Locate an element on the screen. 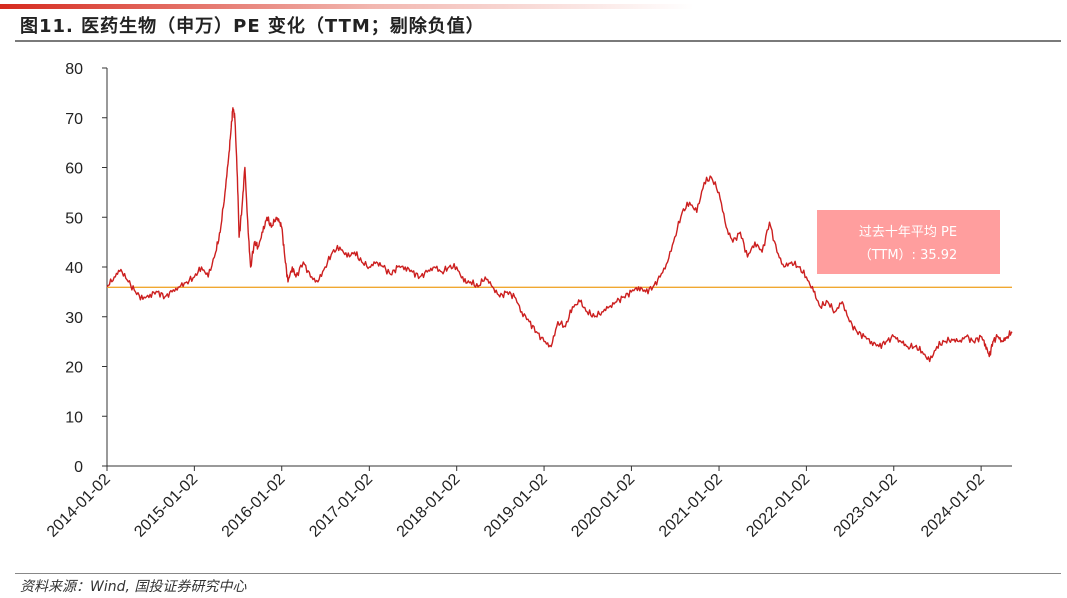  x-tick-label: 2016-01-02 is located at coordinates (254, 506).